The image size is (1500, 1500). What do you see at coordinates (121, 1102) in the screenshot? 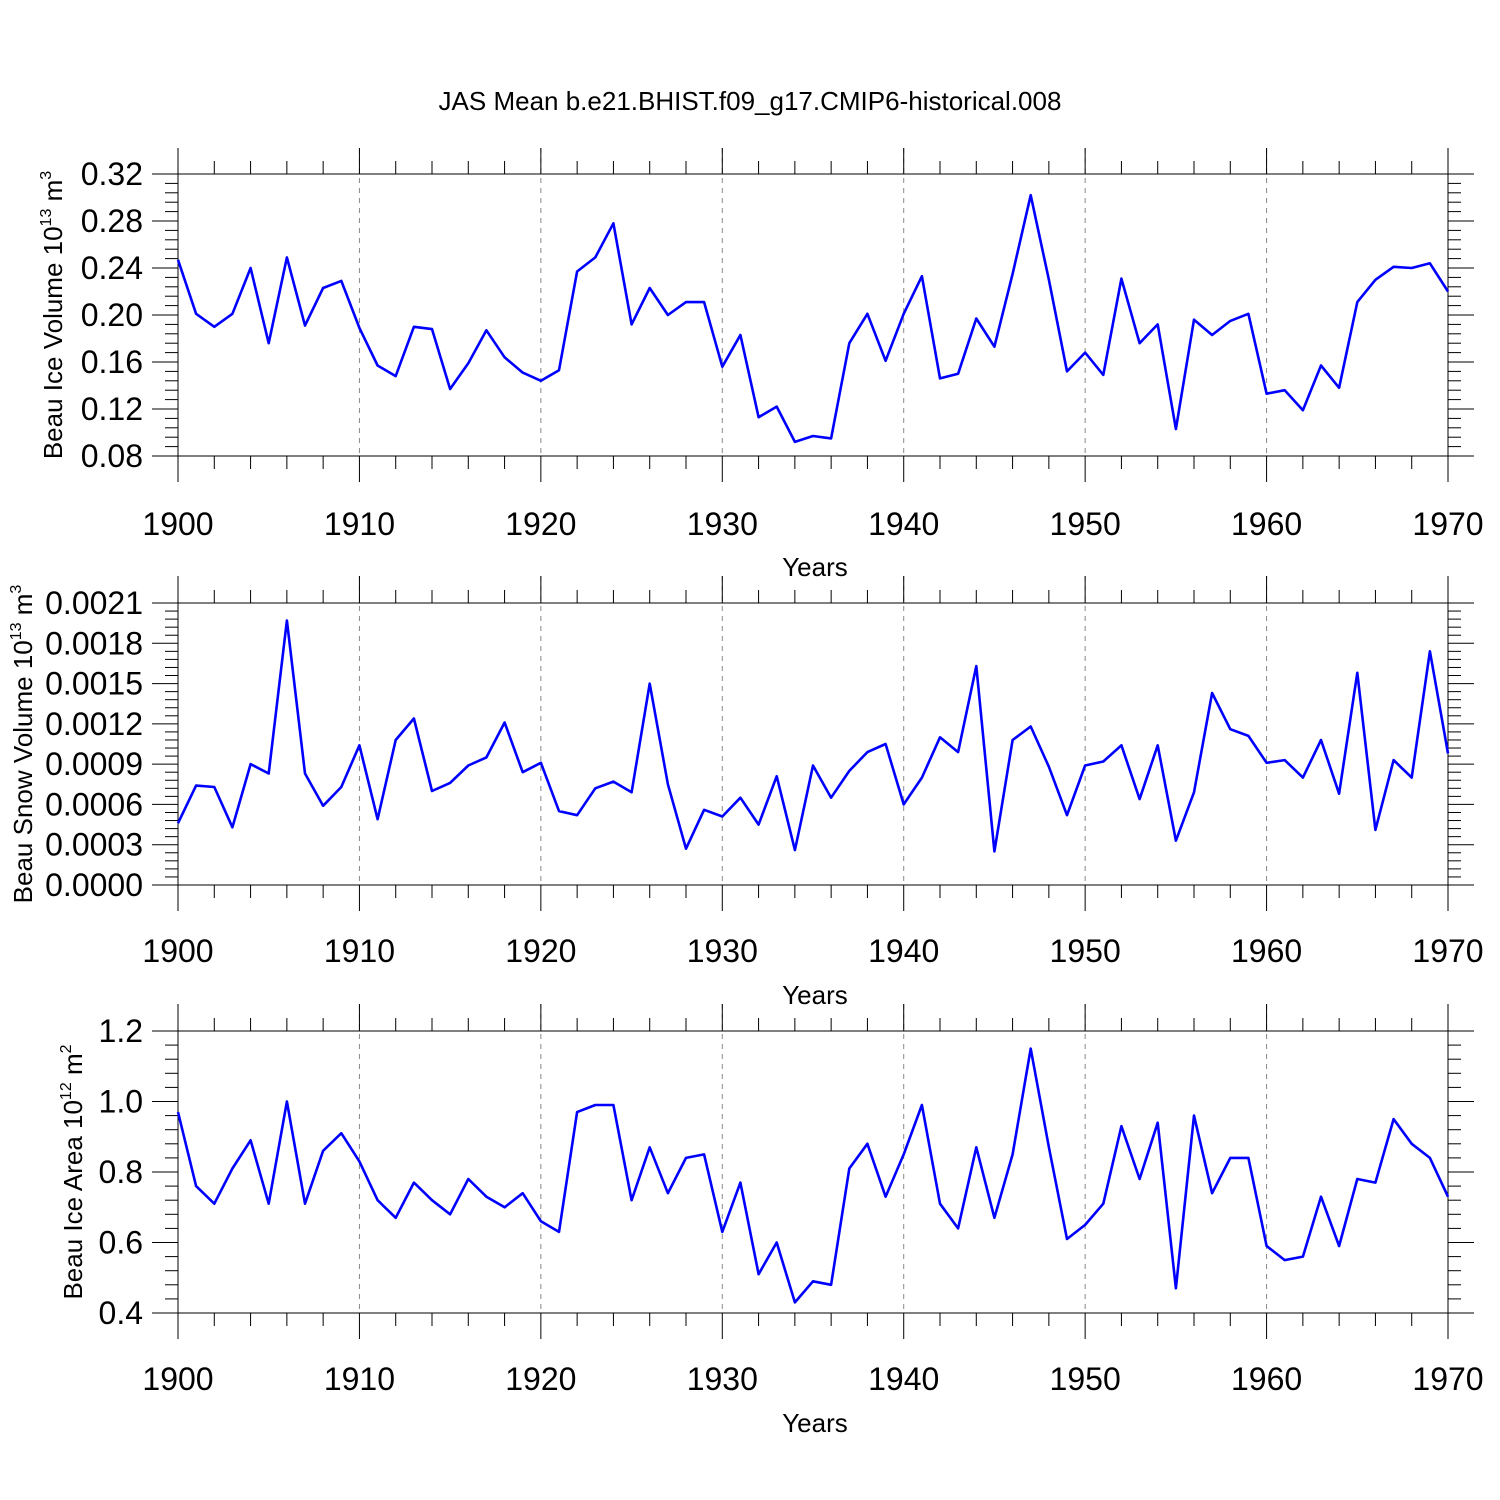
I see `y-tick-label: 1.0` at bounding box center [121, 1102].